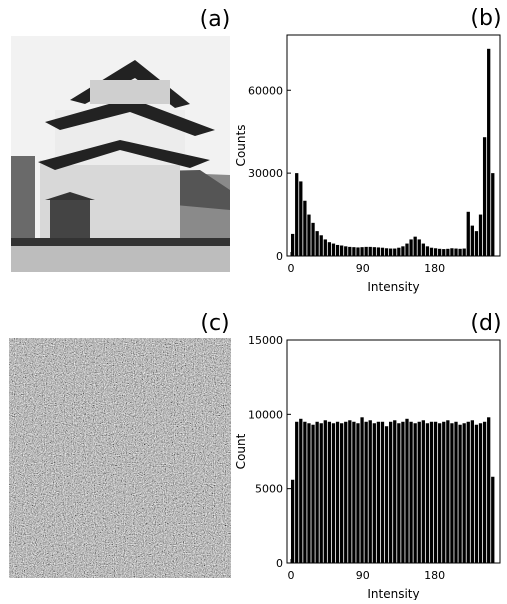 This screenshot has width=507, height=604. I want to click on panel-label: (a), so click(215, 19).